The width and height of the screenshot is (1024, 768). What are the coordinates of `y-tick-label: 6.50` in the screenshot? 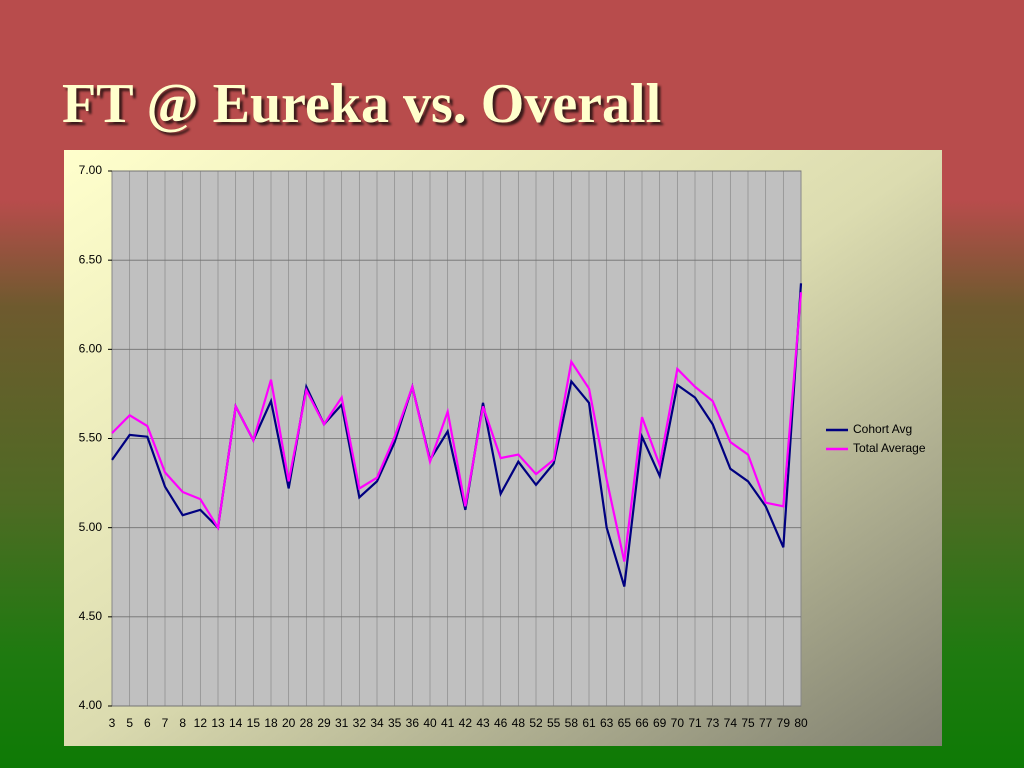 It's located at (91, 259).